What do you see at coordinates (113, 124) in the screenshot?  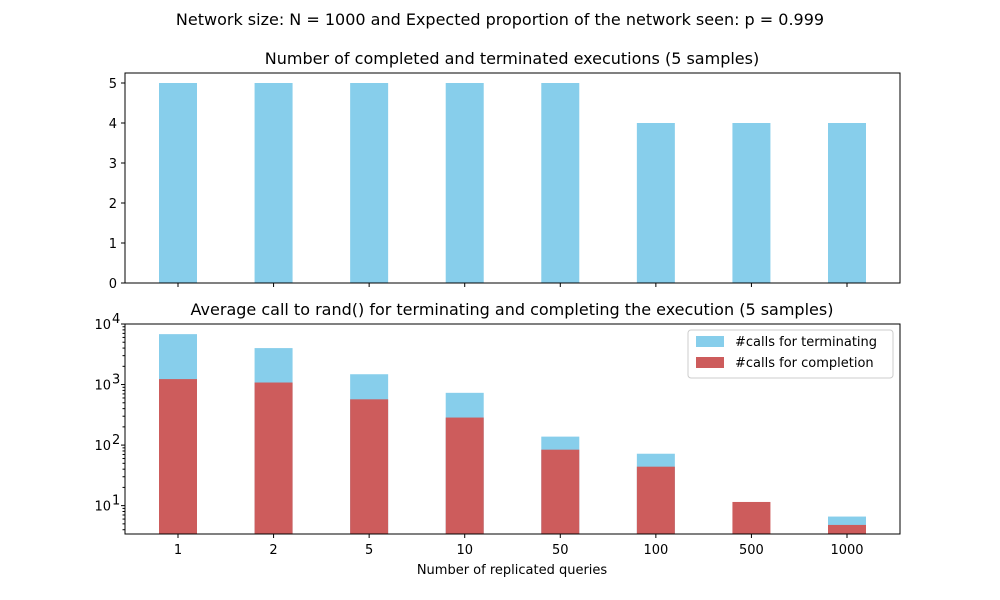 I see `top-y-tick-label: 4` at bounding box center [113, 124].